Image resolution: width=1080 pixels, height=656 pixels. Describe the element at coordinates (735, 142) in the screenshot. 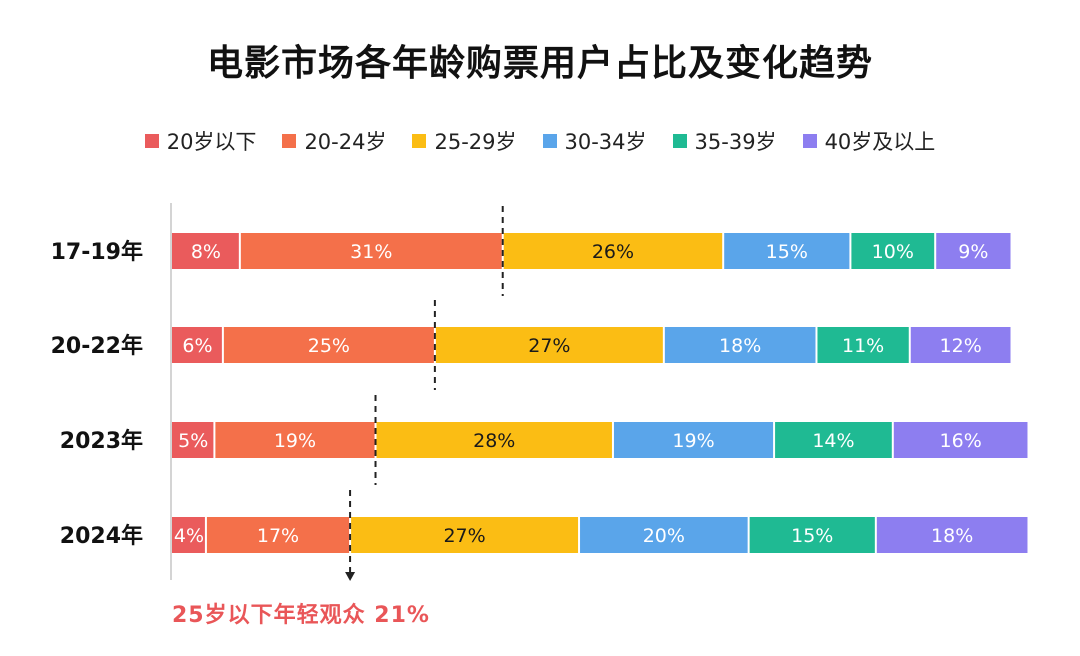

I see `legend-label-5: 35-39岁` at that location.